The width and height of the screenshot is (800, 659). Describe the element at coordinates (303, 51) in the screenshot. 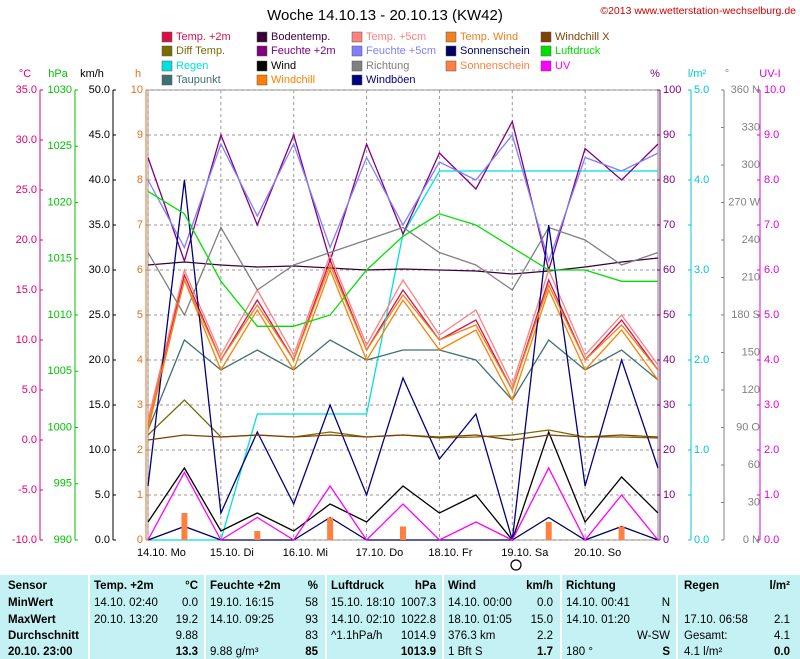

I see `legend-label: Feuchte +2m` at that location.